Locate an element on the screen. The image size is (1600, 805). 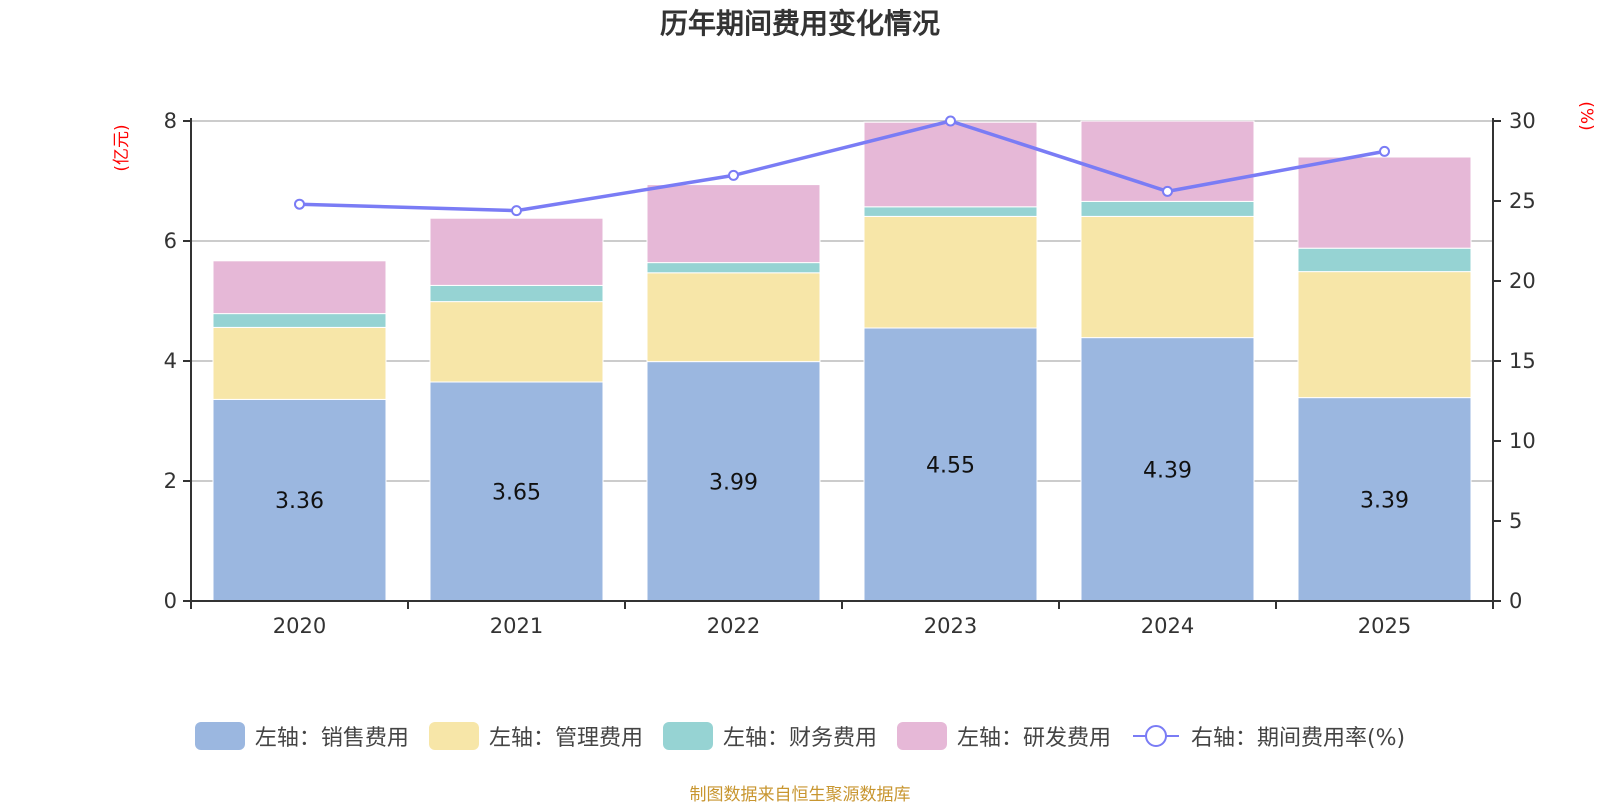
data-source-footer: 制图数据来自恒生聚源数据库 is located at coordinates (800, 795).